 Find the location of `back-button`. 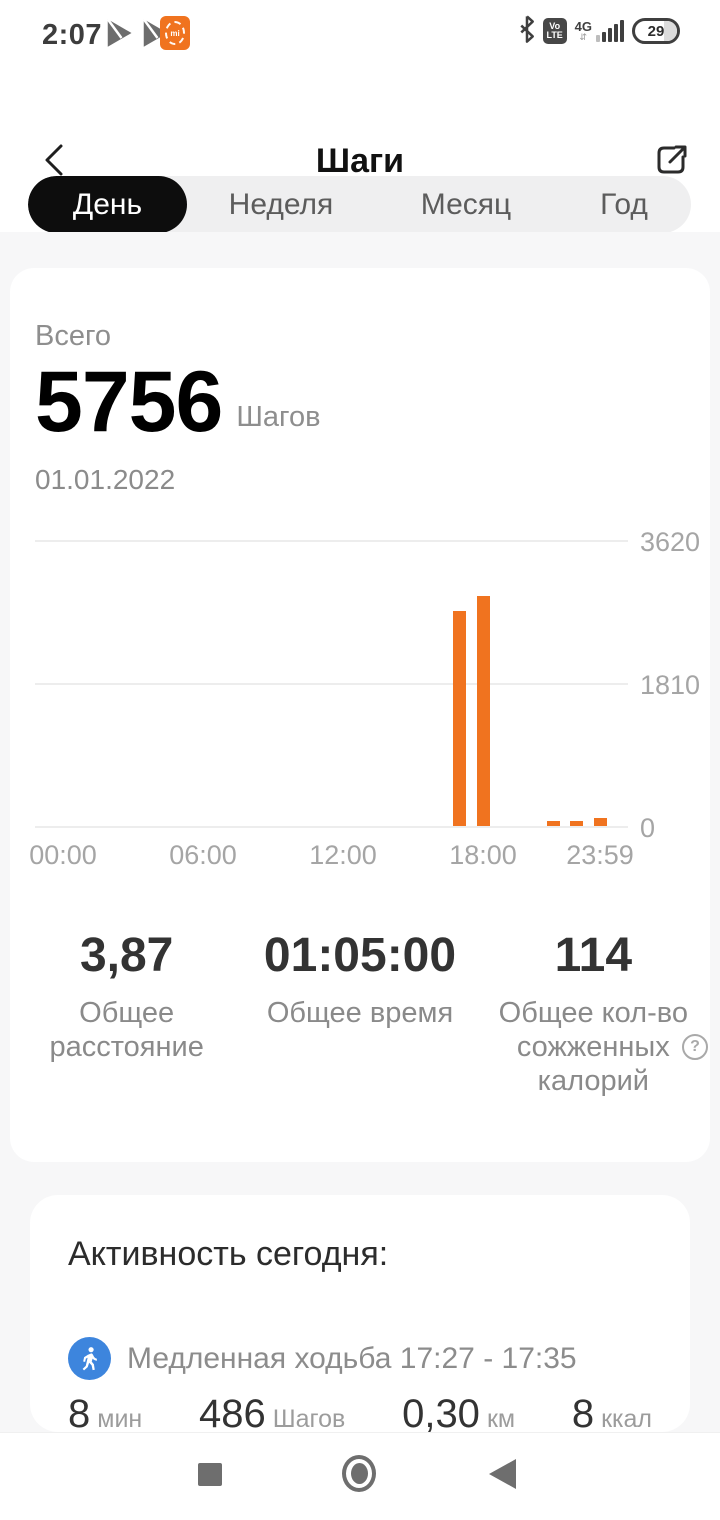

back-button is located at coordinates (56, 160).